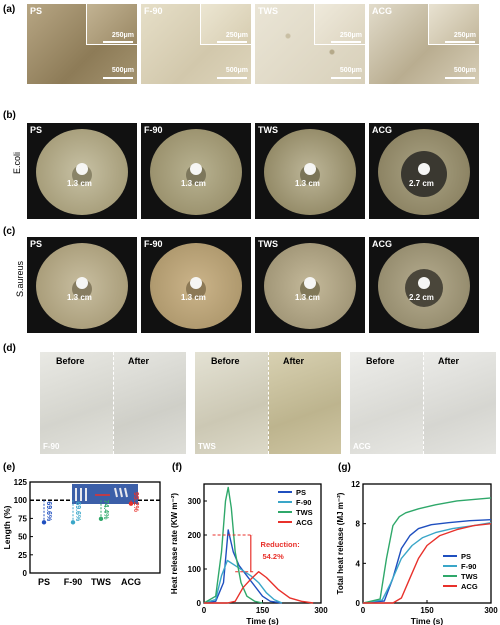  Describe the element at coordinates (195, 535) in the screenshot. I see `y-tick-label: 200` at that location.